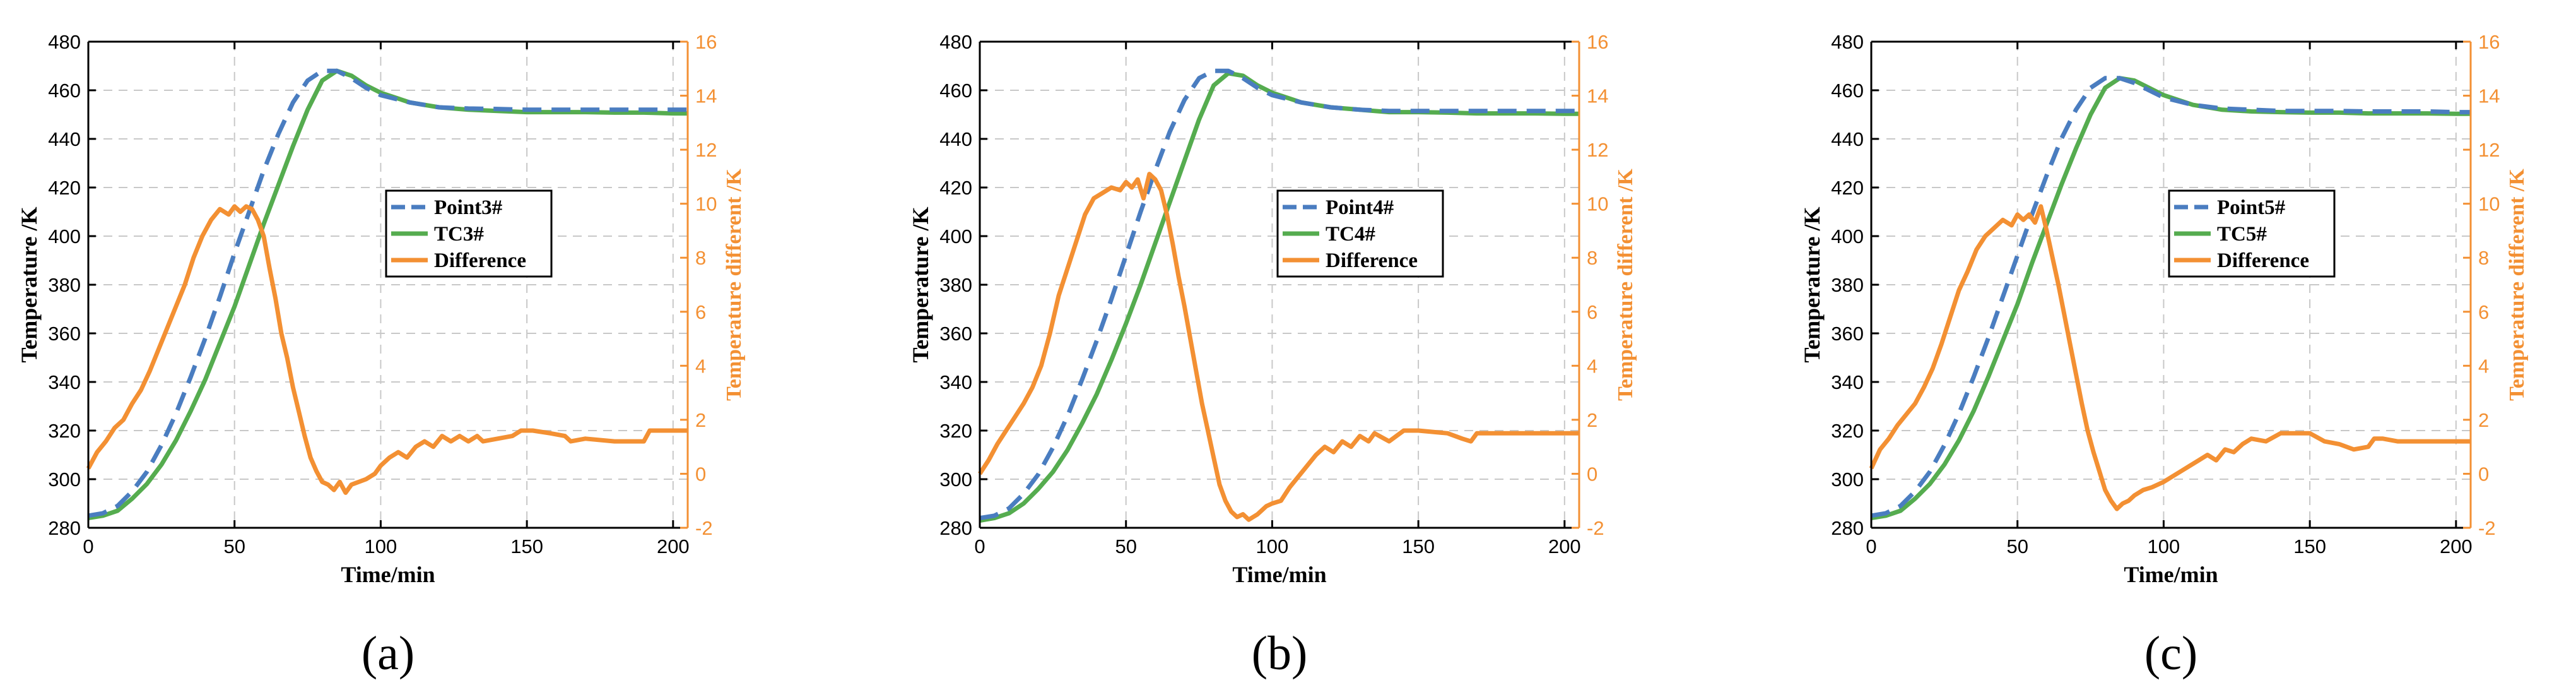 The height and width of the screenshot is (697, 2576). Describe the element at coordinates (1350, 234) in the screenshot. I see `legend-label: TC4#` at that location.